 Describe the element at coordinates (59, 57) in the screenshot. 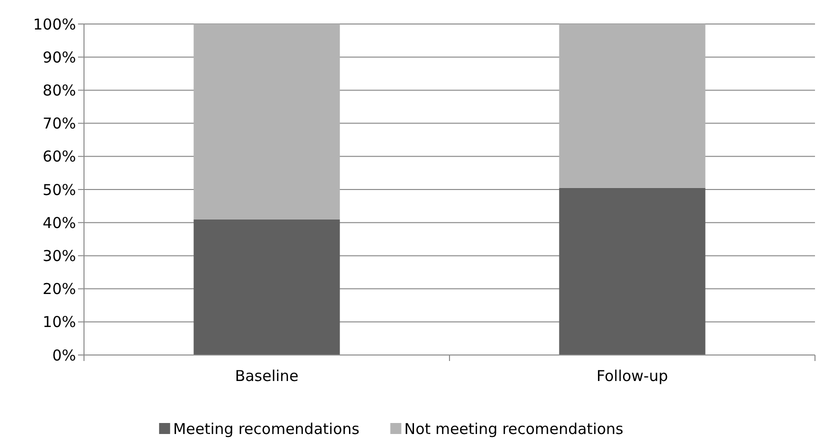

I see `y-tick-label: 90%` at that location.